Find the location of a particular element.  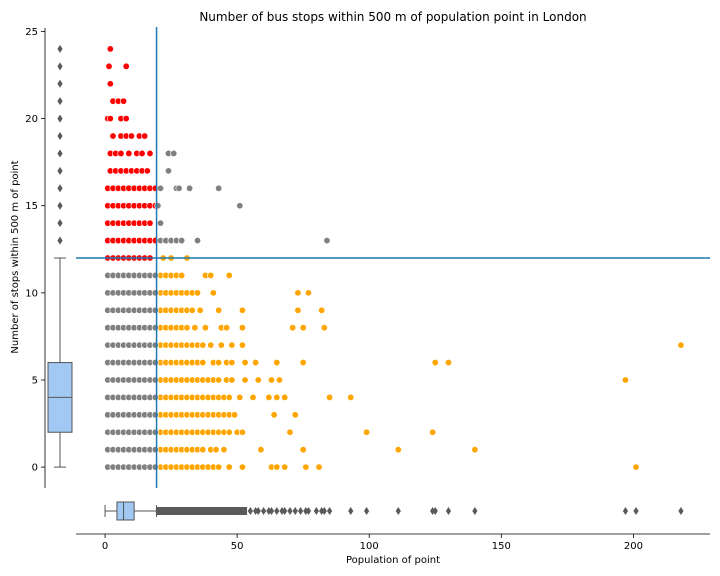

y-tick-label: 10 is located at coordinates (31, 293).